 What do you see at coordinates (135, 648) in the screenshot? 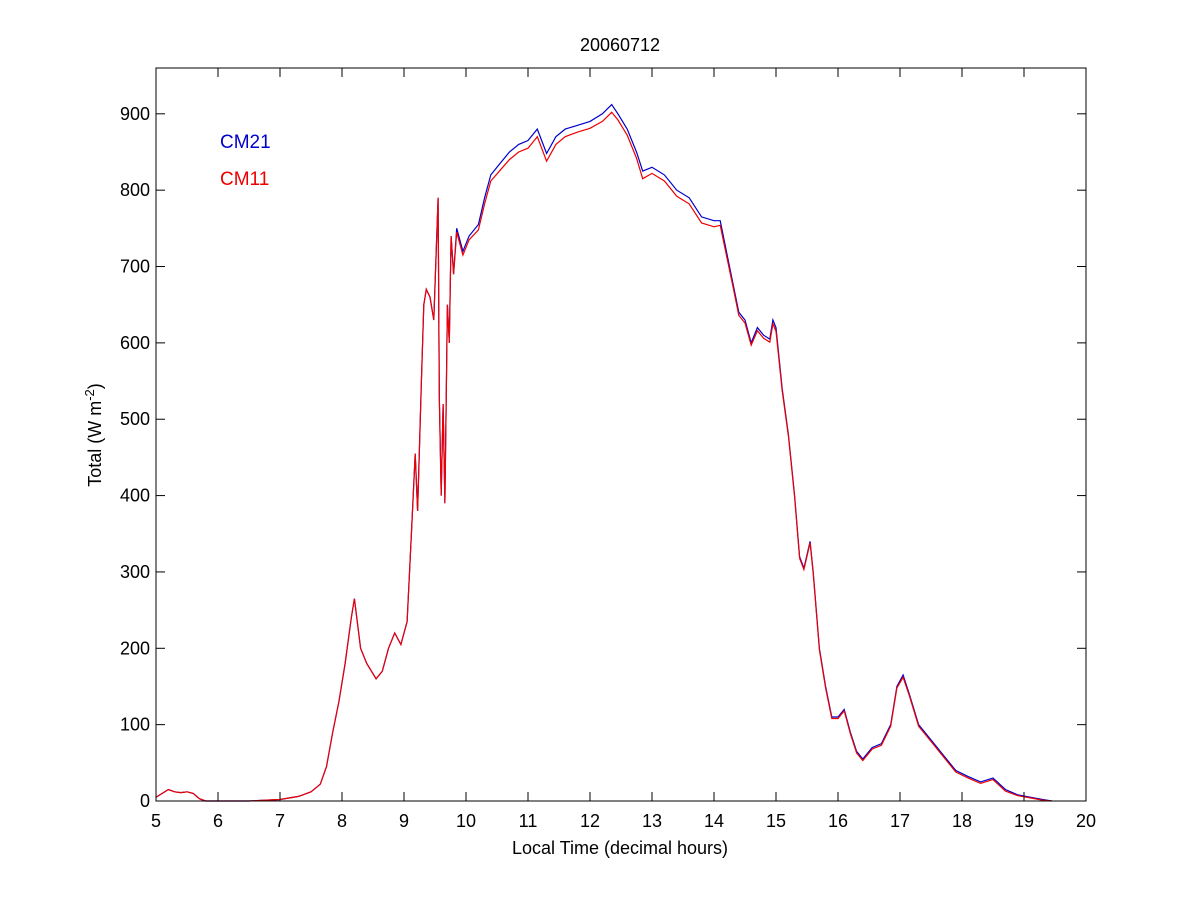
I see `y-tick-label: 200` at bounding box center [135, 648].